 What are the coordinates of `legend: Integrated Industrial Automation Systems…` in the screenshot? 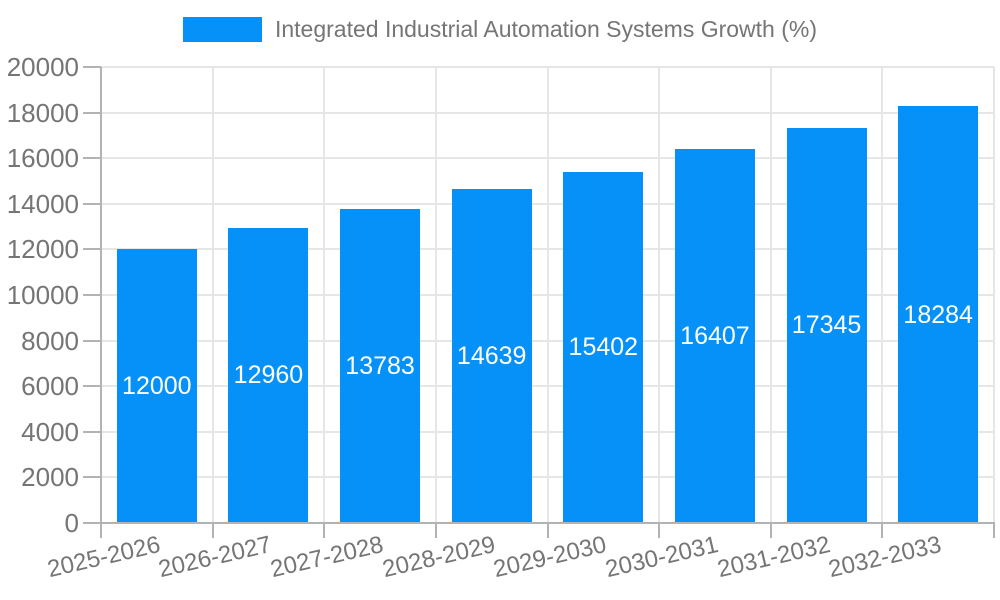 It's located at (500, 29).